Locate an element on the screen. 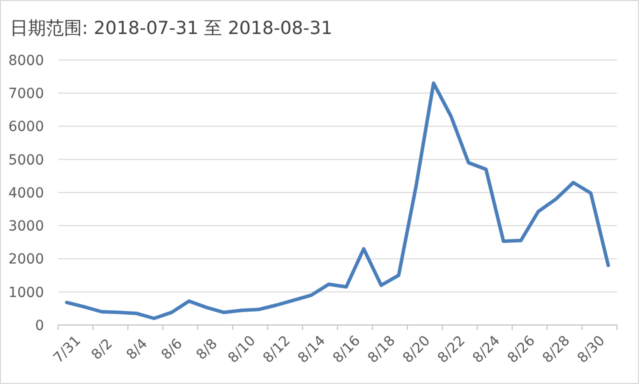  chart-title: 日期范围: 2018-07-31 至 2018-08-31 is located at coordinates (171, 28).